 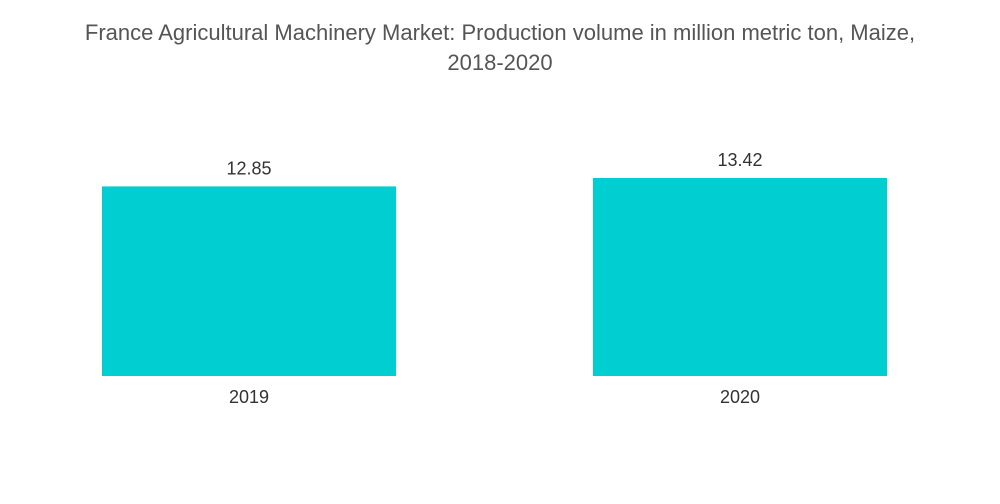 I want to click on value-label-2019: 12.85, so click(x=248, y=168).